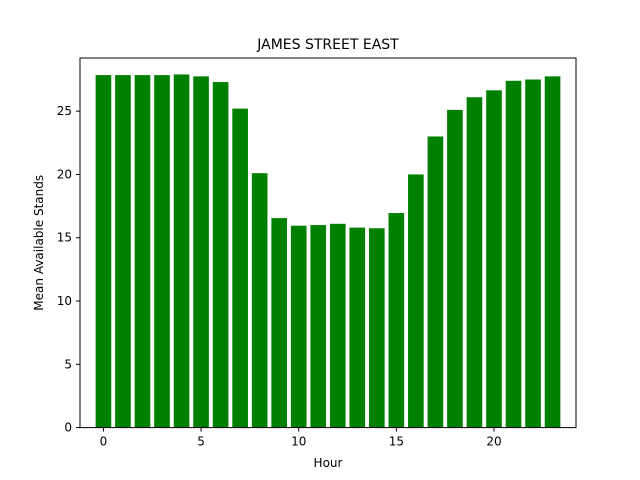 The width and height of the screenshot is (640, 480). Describe the element at coordinates (64, 301) in the screenshot. I see `y-tick-label: 10` at that location.